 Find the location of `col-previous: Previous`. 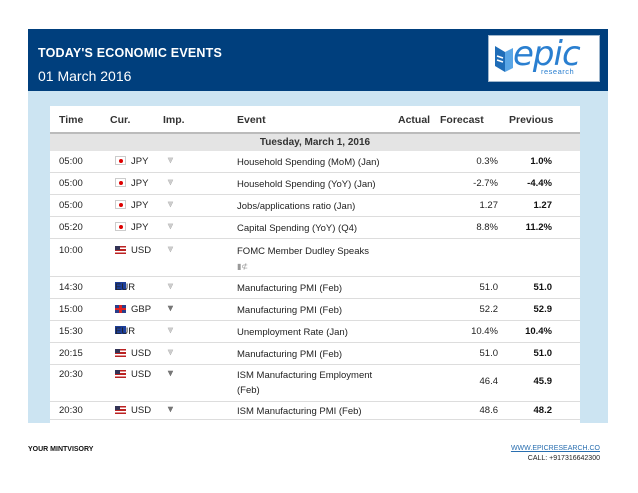

col-previous: Previous is located at coordinates (531, 120).